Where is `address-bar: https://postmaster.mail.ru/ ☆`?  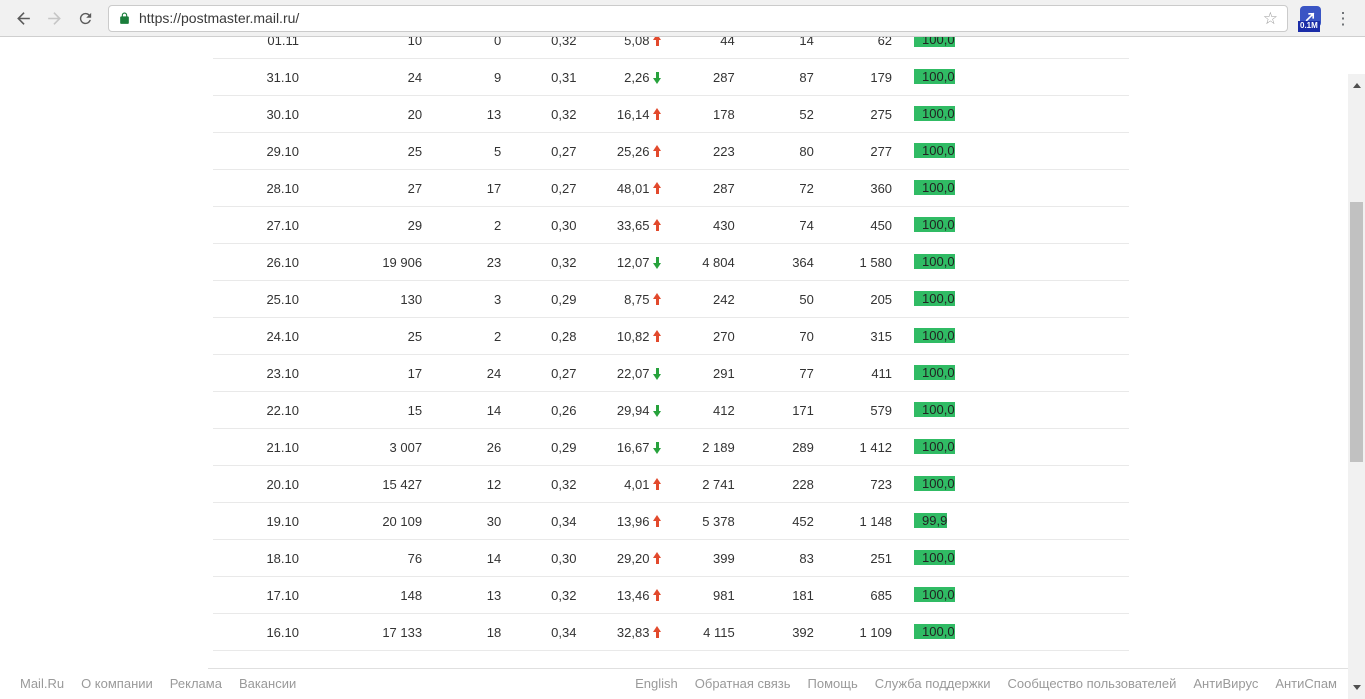 address-bar: https://postmaster.mail.ru/ ☆ is located at coordinates (698, 18).